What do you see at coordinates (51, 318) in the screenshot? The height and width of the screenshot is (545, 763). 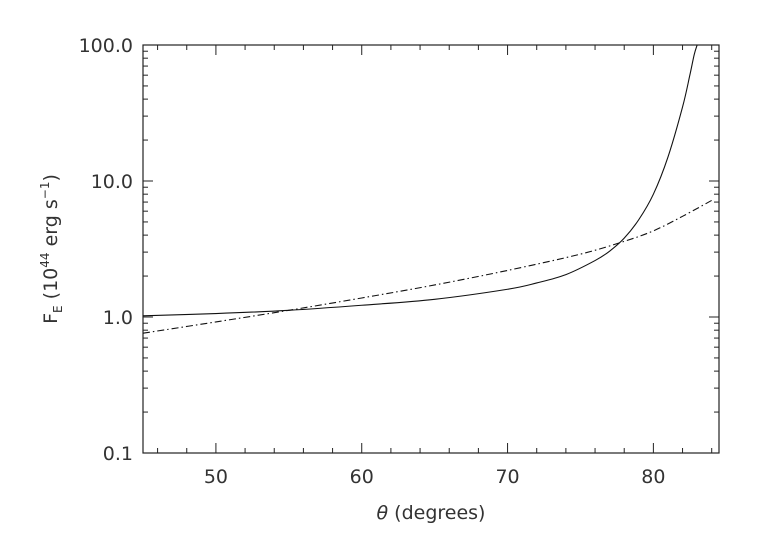 I see `y-axis-label-main: F` at bounding box center [51, 318].